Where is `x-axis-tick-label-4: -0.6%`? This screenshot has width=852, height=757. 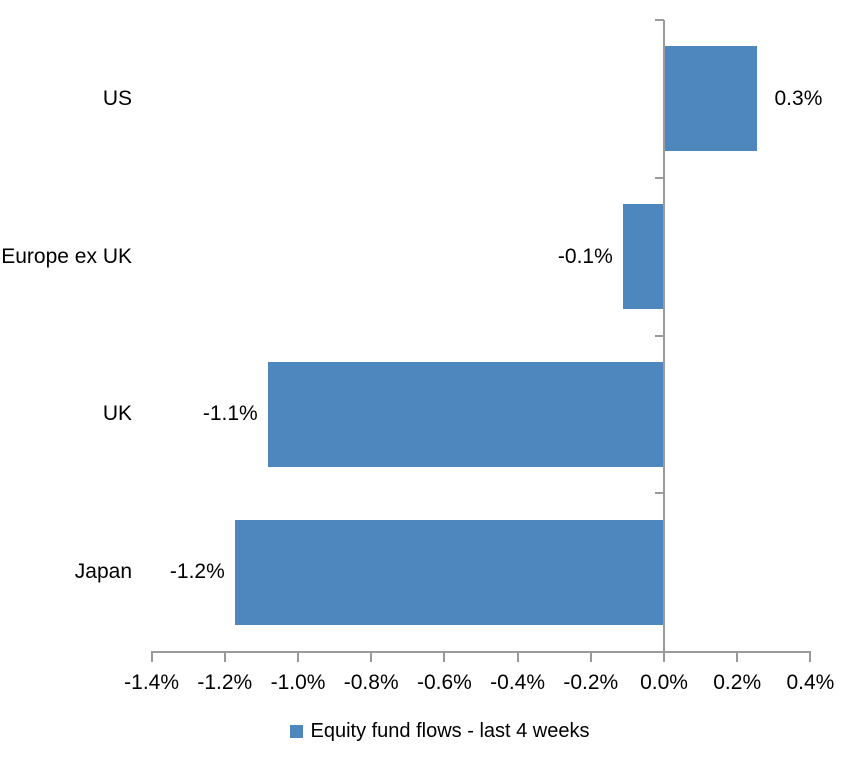 x-axis-tick-label-4: -0.6% is located at coordinates (444, 682).